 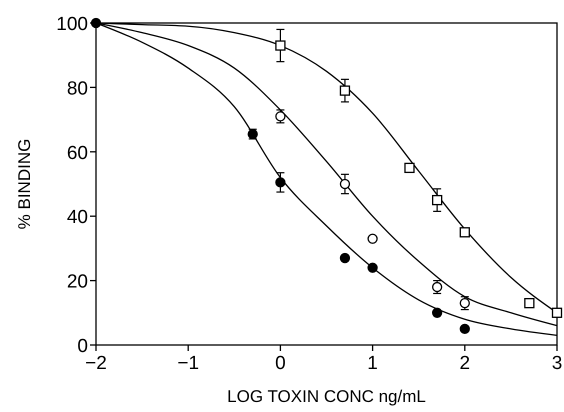 I want to click on x-tick-label: −2, so click(x=96, y=363).